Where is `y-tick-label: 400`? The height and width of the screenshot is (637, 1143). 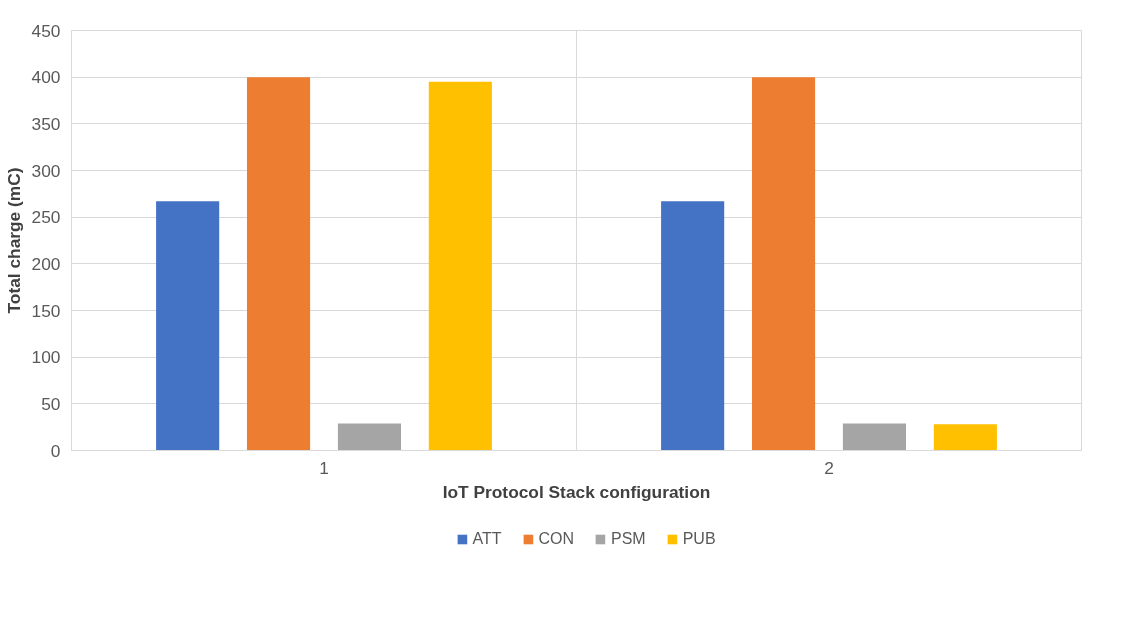
y-tick-label: 400 is located at coordinates (46, 77).